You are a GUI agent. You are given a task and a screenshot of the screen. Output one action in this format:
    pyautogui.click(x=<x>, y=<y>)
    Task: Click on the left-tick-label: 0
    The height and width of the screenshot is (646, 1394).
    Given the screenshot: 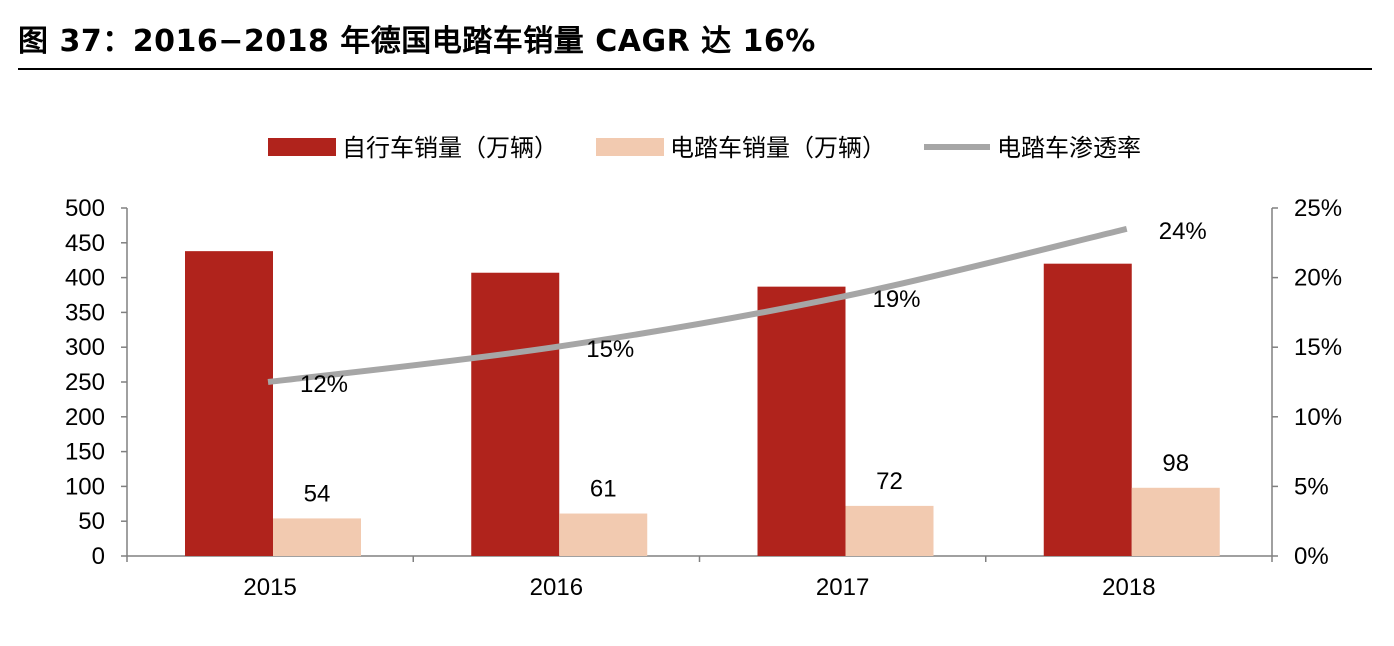 What is the action you would take?
    pyautogui.click(x=98, y=556)
    